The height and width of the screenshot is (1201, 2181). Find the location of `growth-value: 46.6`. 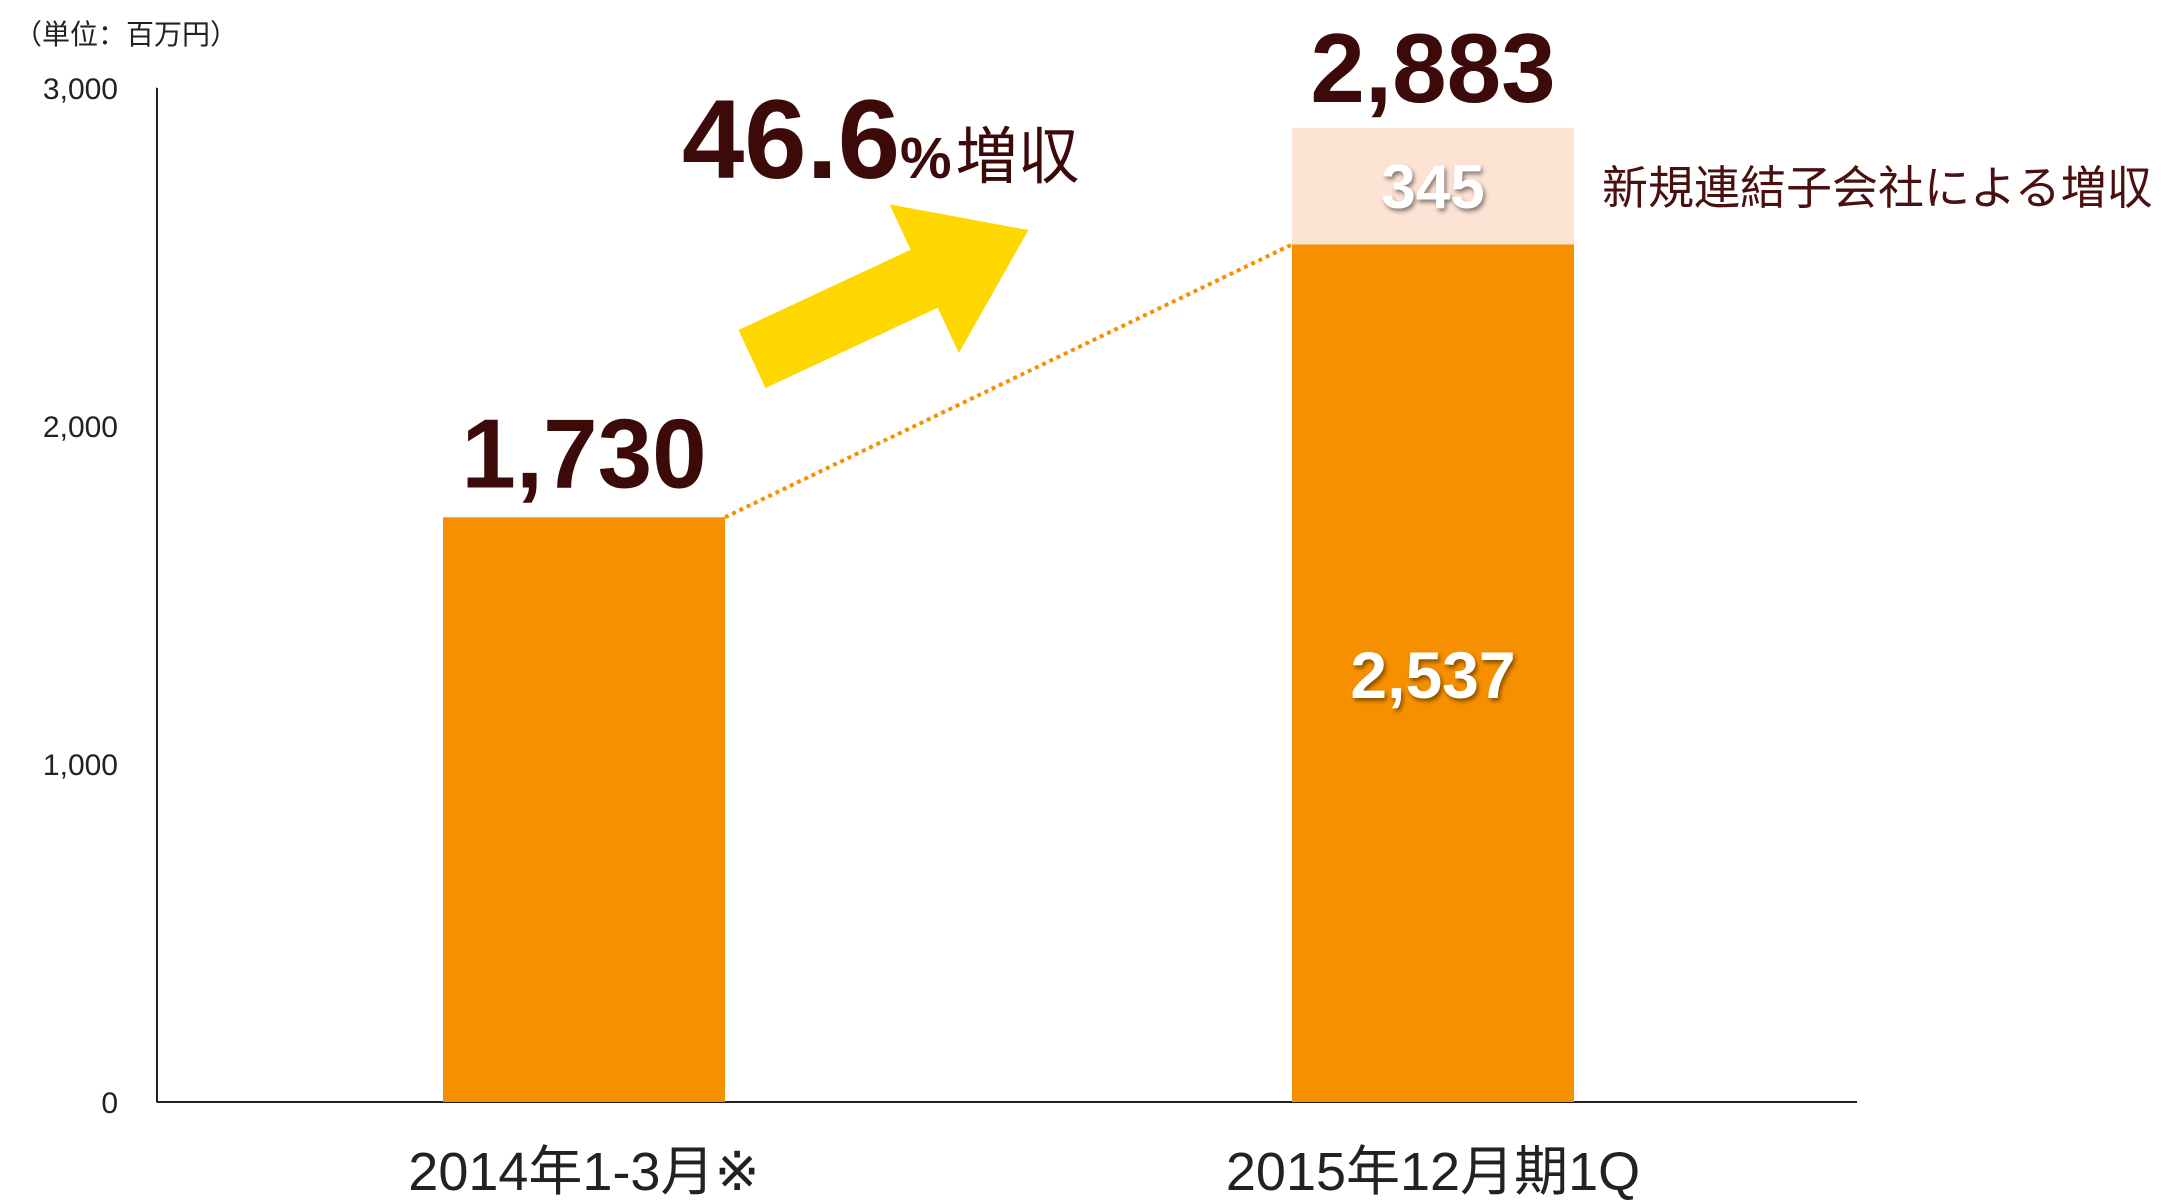

growth-value: 46.6 is located at coordinates (791, 139).